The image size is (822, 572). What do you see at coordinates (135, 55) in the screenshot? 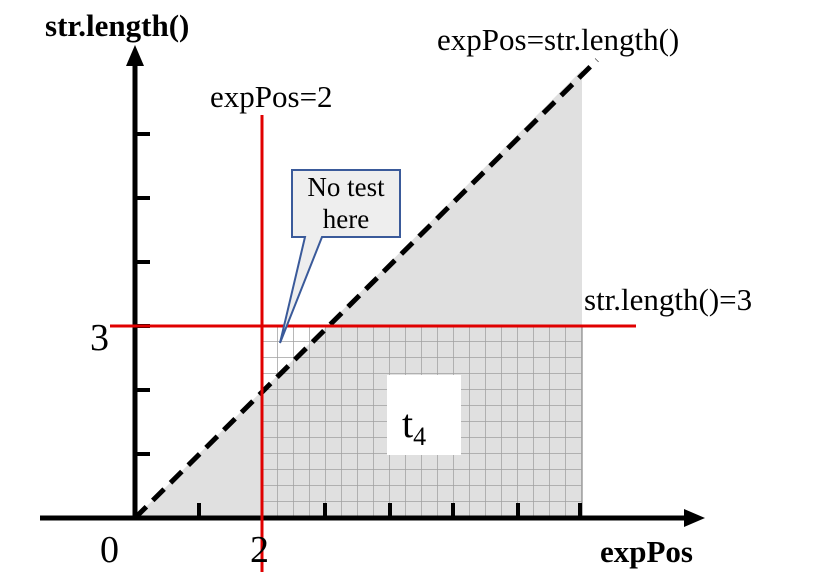
I see `y-arrow` at bounding box center [135, 55].